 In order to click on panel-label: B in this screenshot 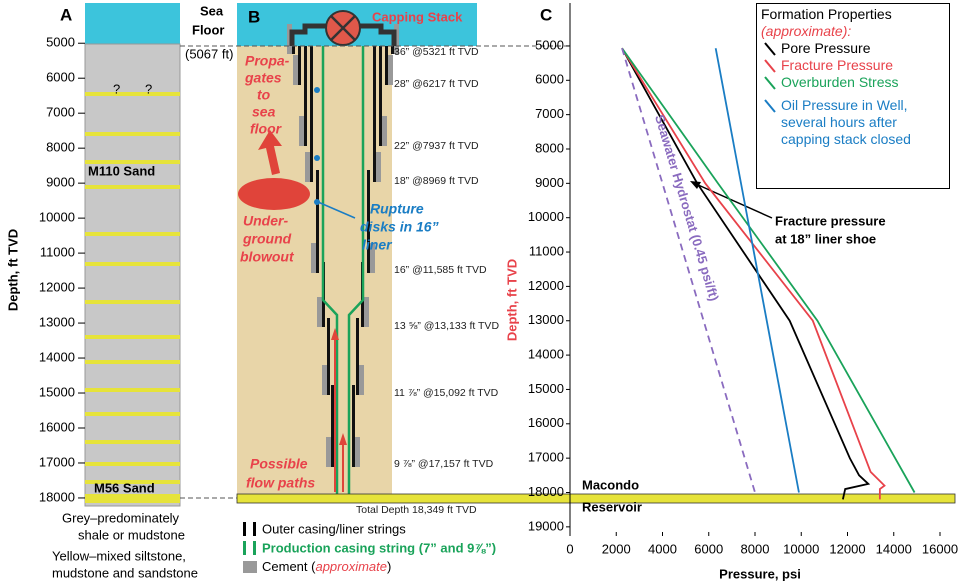, I will do `click(254, 16)`.